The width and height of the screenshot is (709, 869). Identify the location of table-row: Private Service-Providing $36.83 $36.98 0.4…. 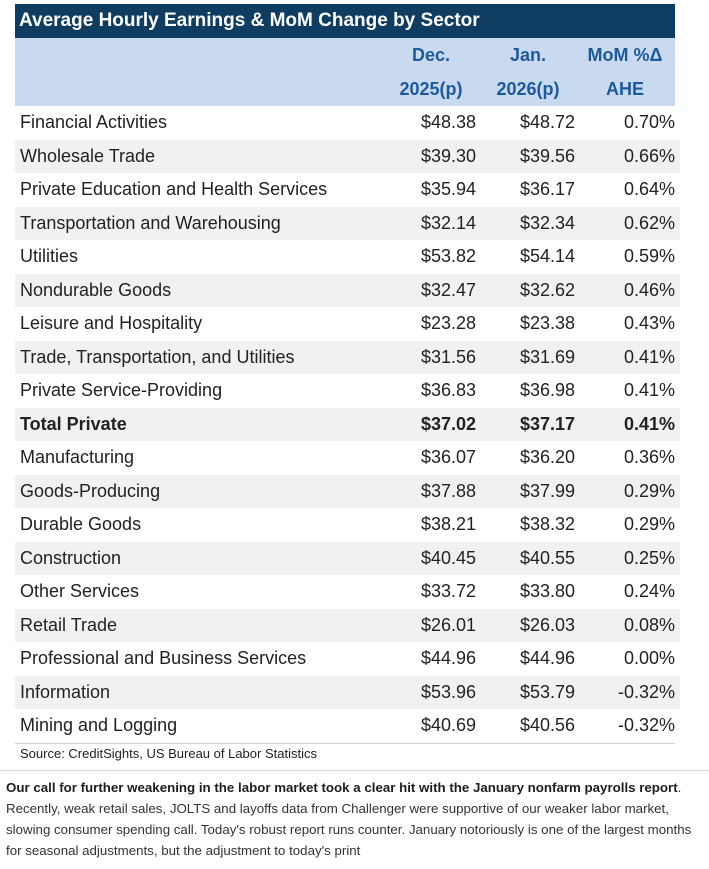
(347, 391).